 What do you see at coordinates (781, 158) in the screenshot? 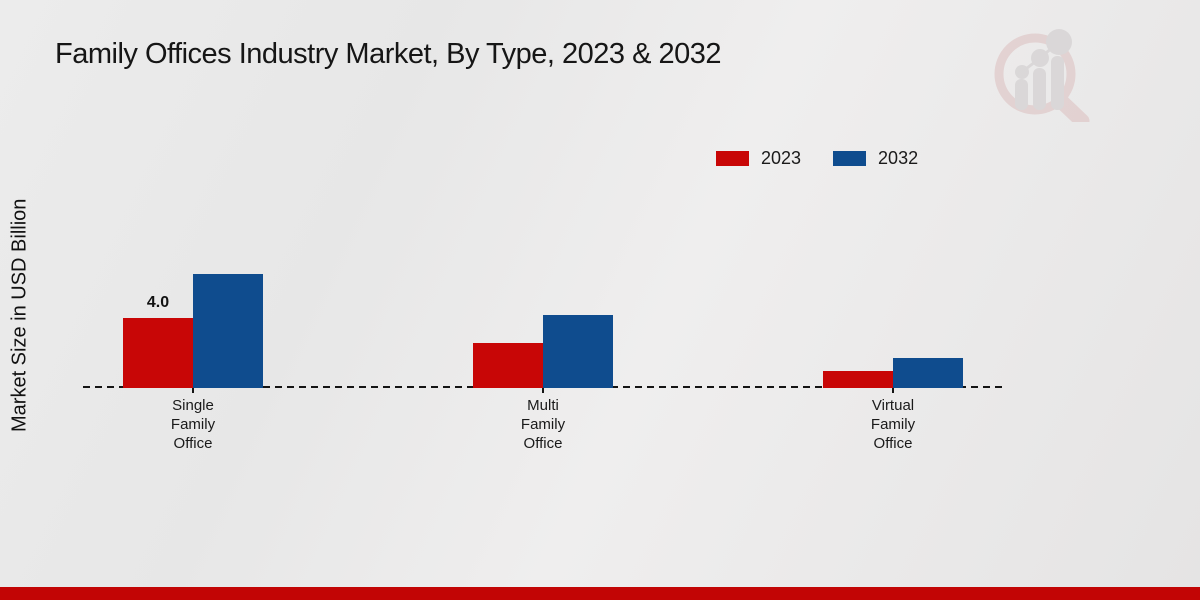
I see `legend-label: 2023` at bounding box center [781, 158].